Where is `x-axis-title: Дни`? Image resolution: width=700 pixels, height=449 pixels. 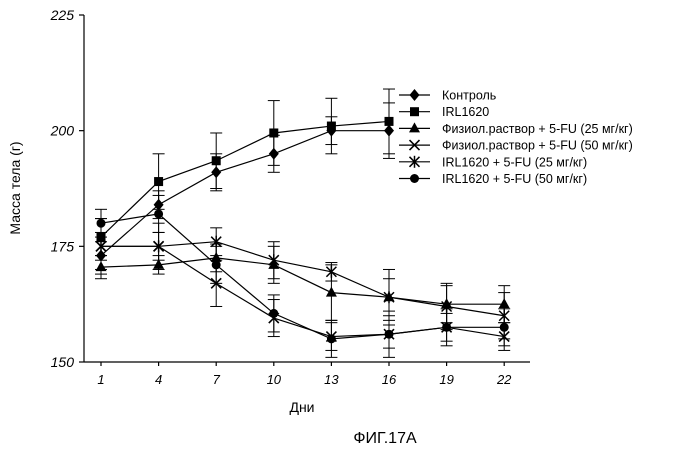 x-axis-title: Дни is located at coordinates (301, 407).